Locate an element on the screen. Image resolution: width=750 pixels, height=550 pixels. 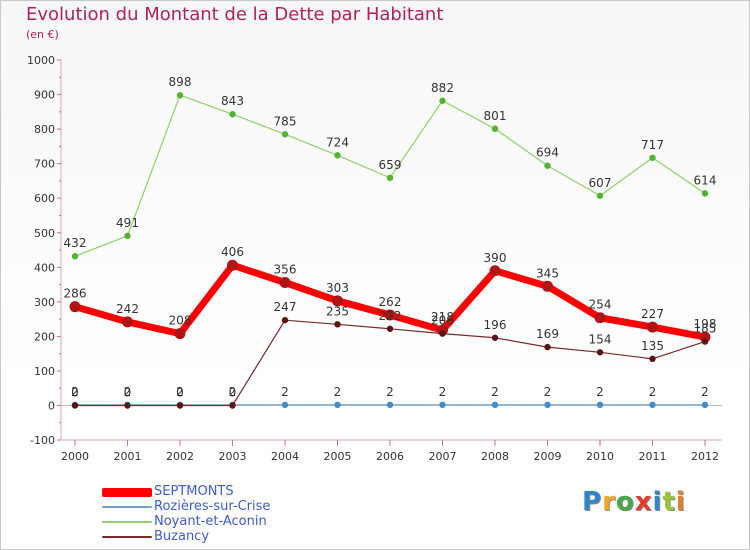
logo-letter: x is located at coordinates (643, 502).